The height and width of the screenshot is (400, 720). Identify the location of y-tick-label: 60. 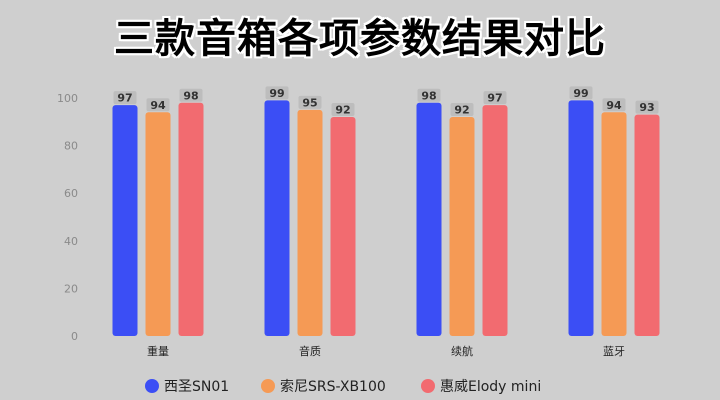
(71, 193).